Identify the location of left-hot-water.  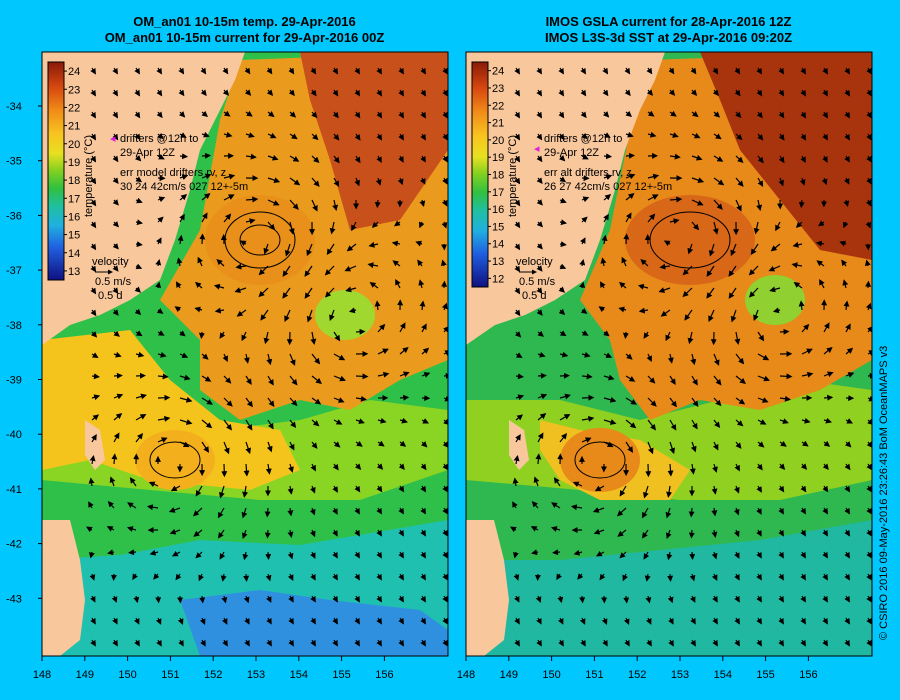
(374, 141).